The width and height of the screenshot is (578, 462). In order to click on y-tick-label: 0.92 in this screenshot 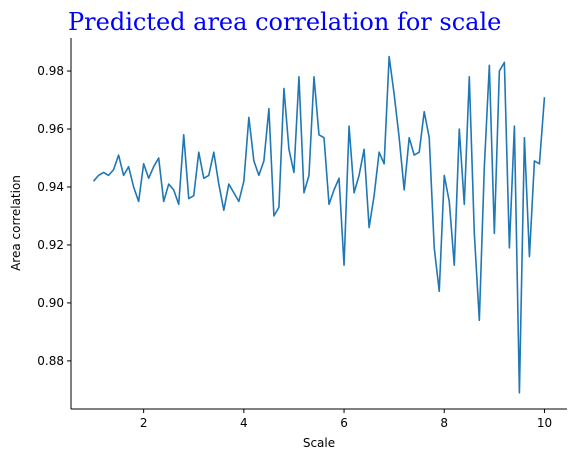, I will do `click(50, 245)`.